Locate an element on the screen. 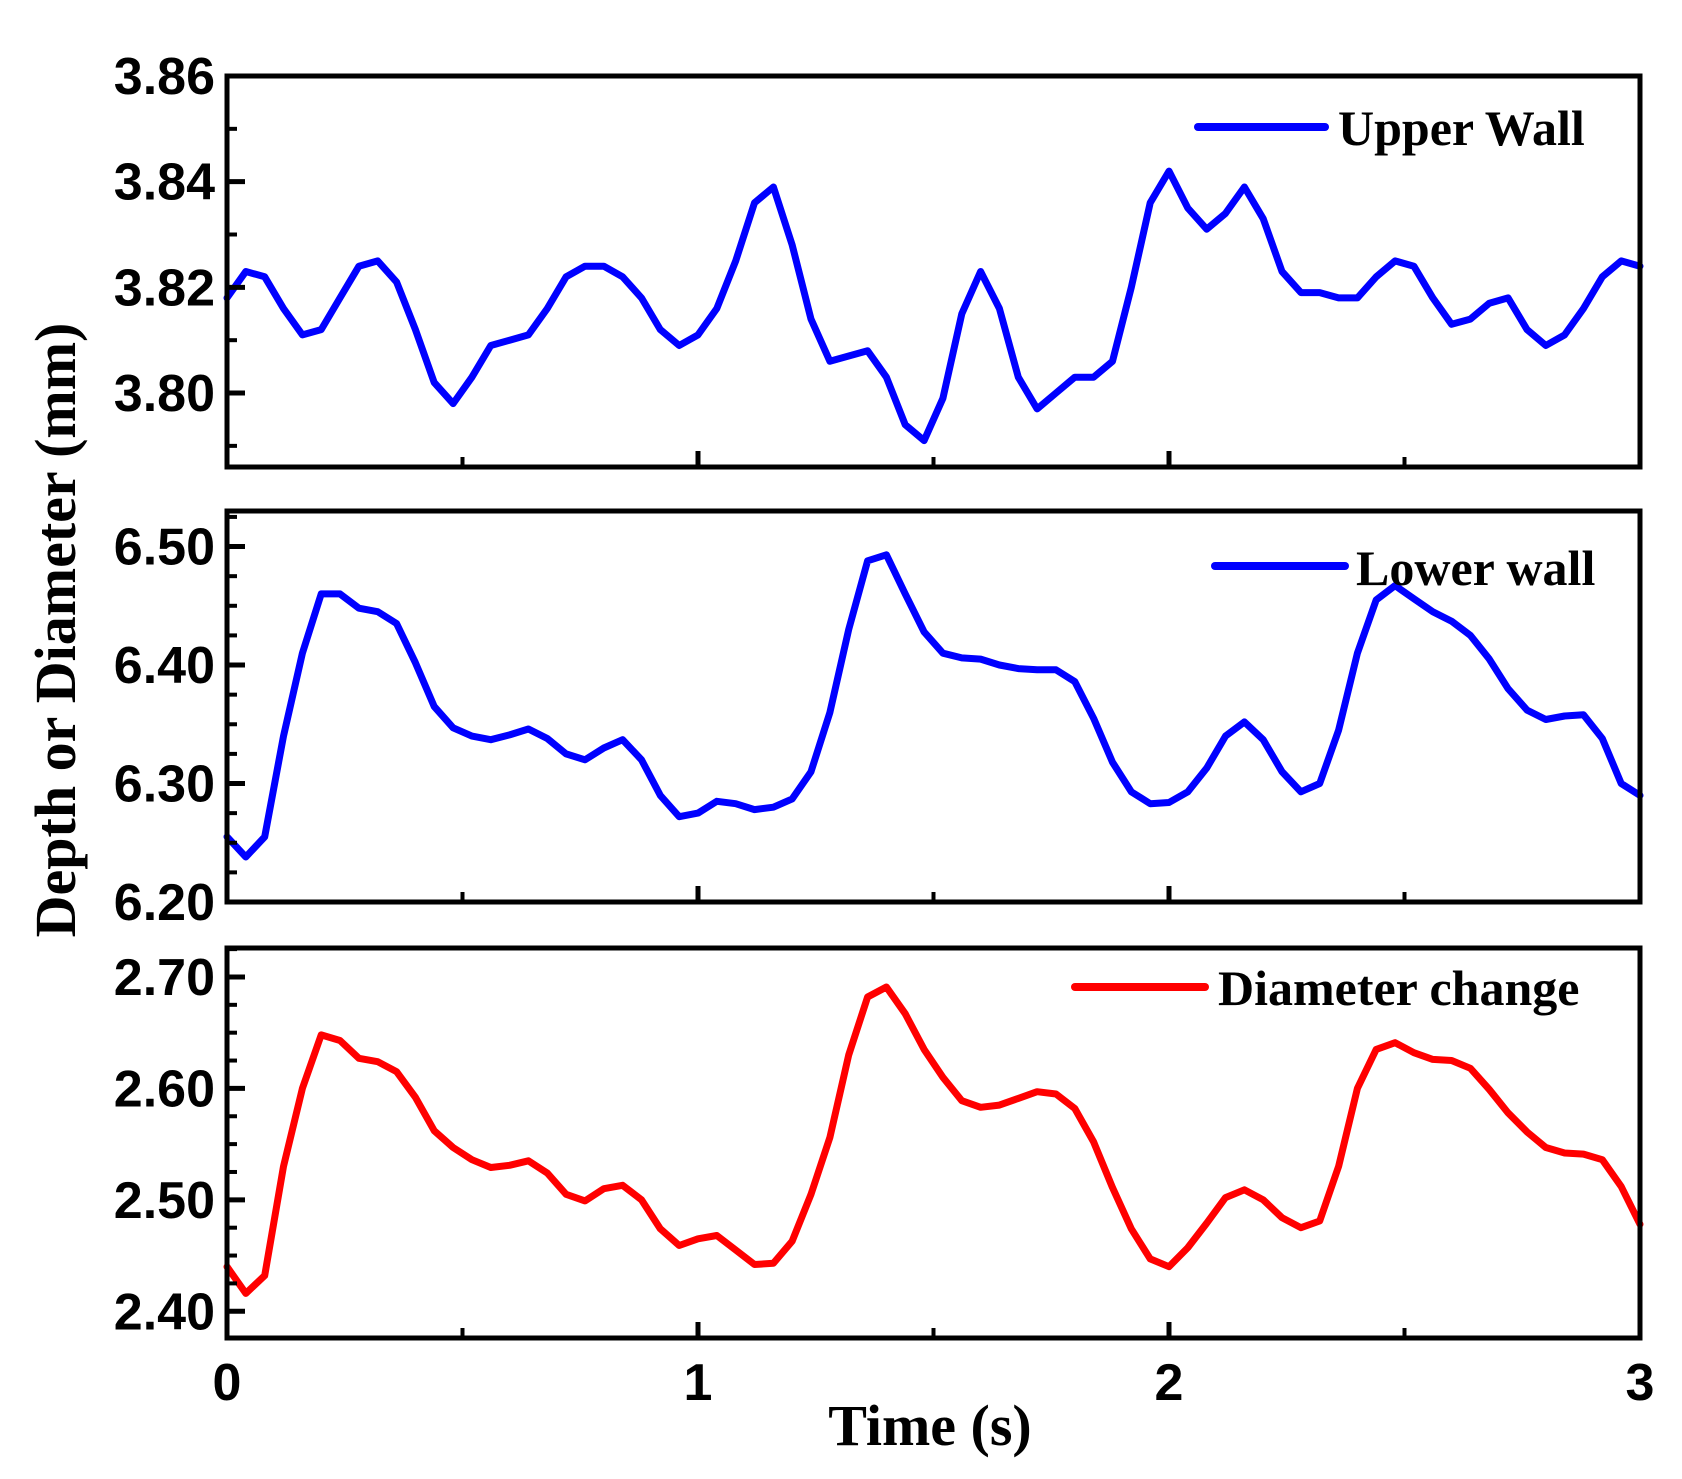 The image size is (1682, 1479). y-tick-label: 6.40 is located at coordinates (164, 666).